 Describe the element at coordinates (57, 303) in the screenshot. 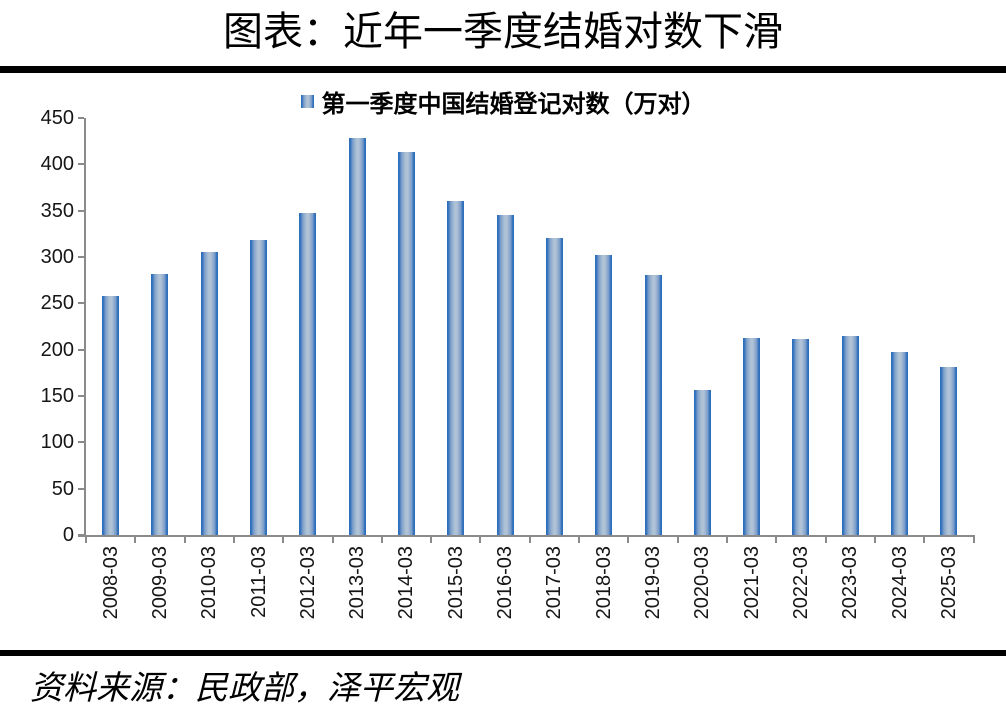

I see `y-axis-label: 250` at that location.